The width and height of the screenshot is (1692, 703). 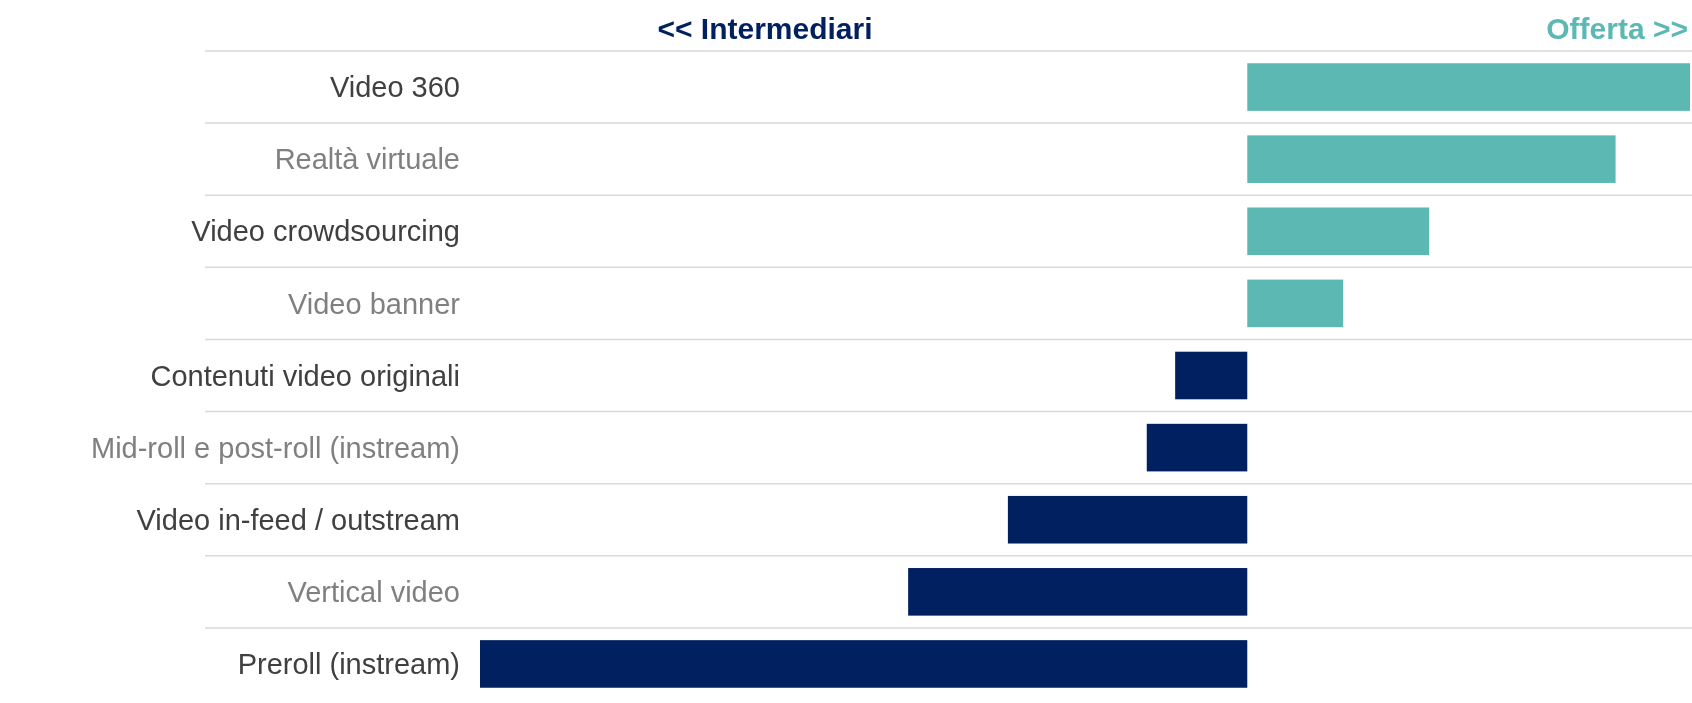 I want to click on y-tick-label: Preroll (instream), so click(x=348, y=664).